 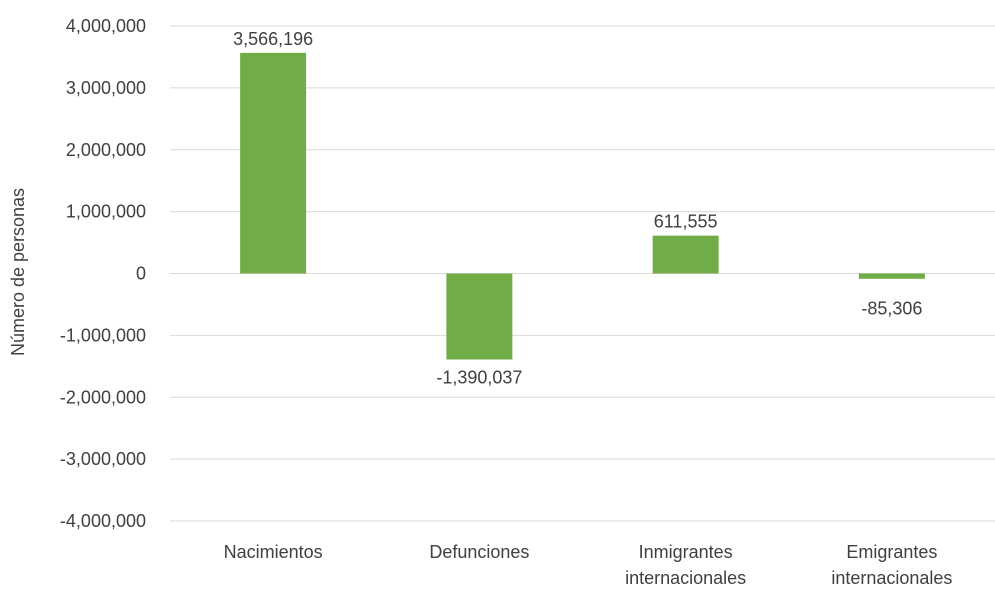 What do you see at coordinates (106, 212) in the screenshot?
I see `y-tick-label: 1,000,000` at bounding box center [106, 212].